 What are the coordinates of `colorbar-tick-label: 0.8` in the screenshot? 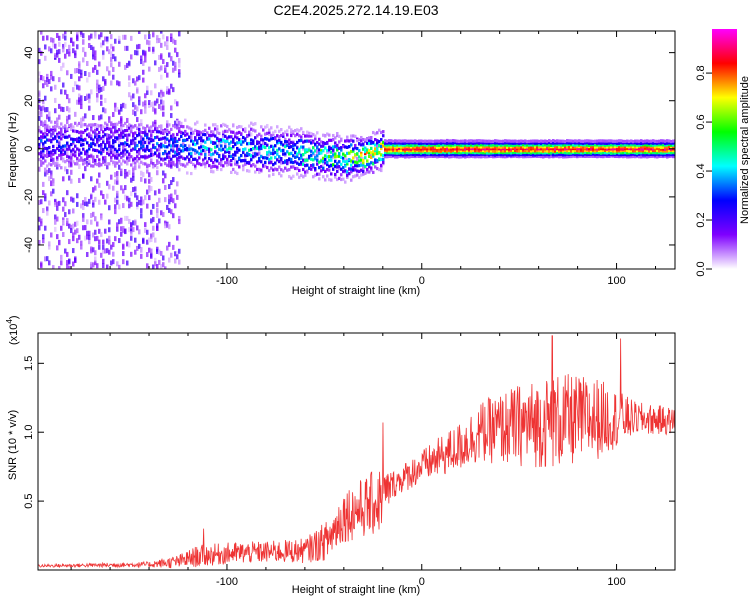 It's located at (701, 72).